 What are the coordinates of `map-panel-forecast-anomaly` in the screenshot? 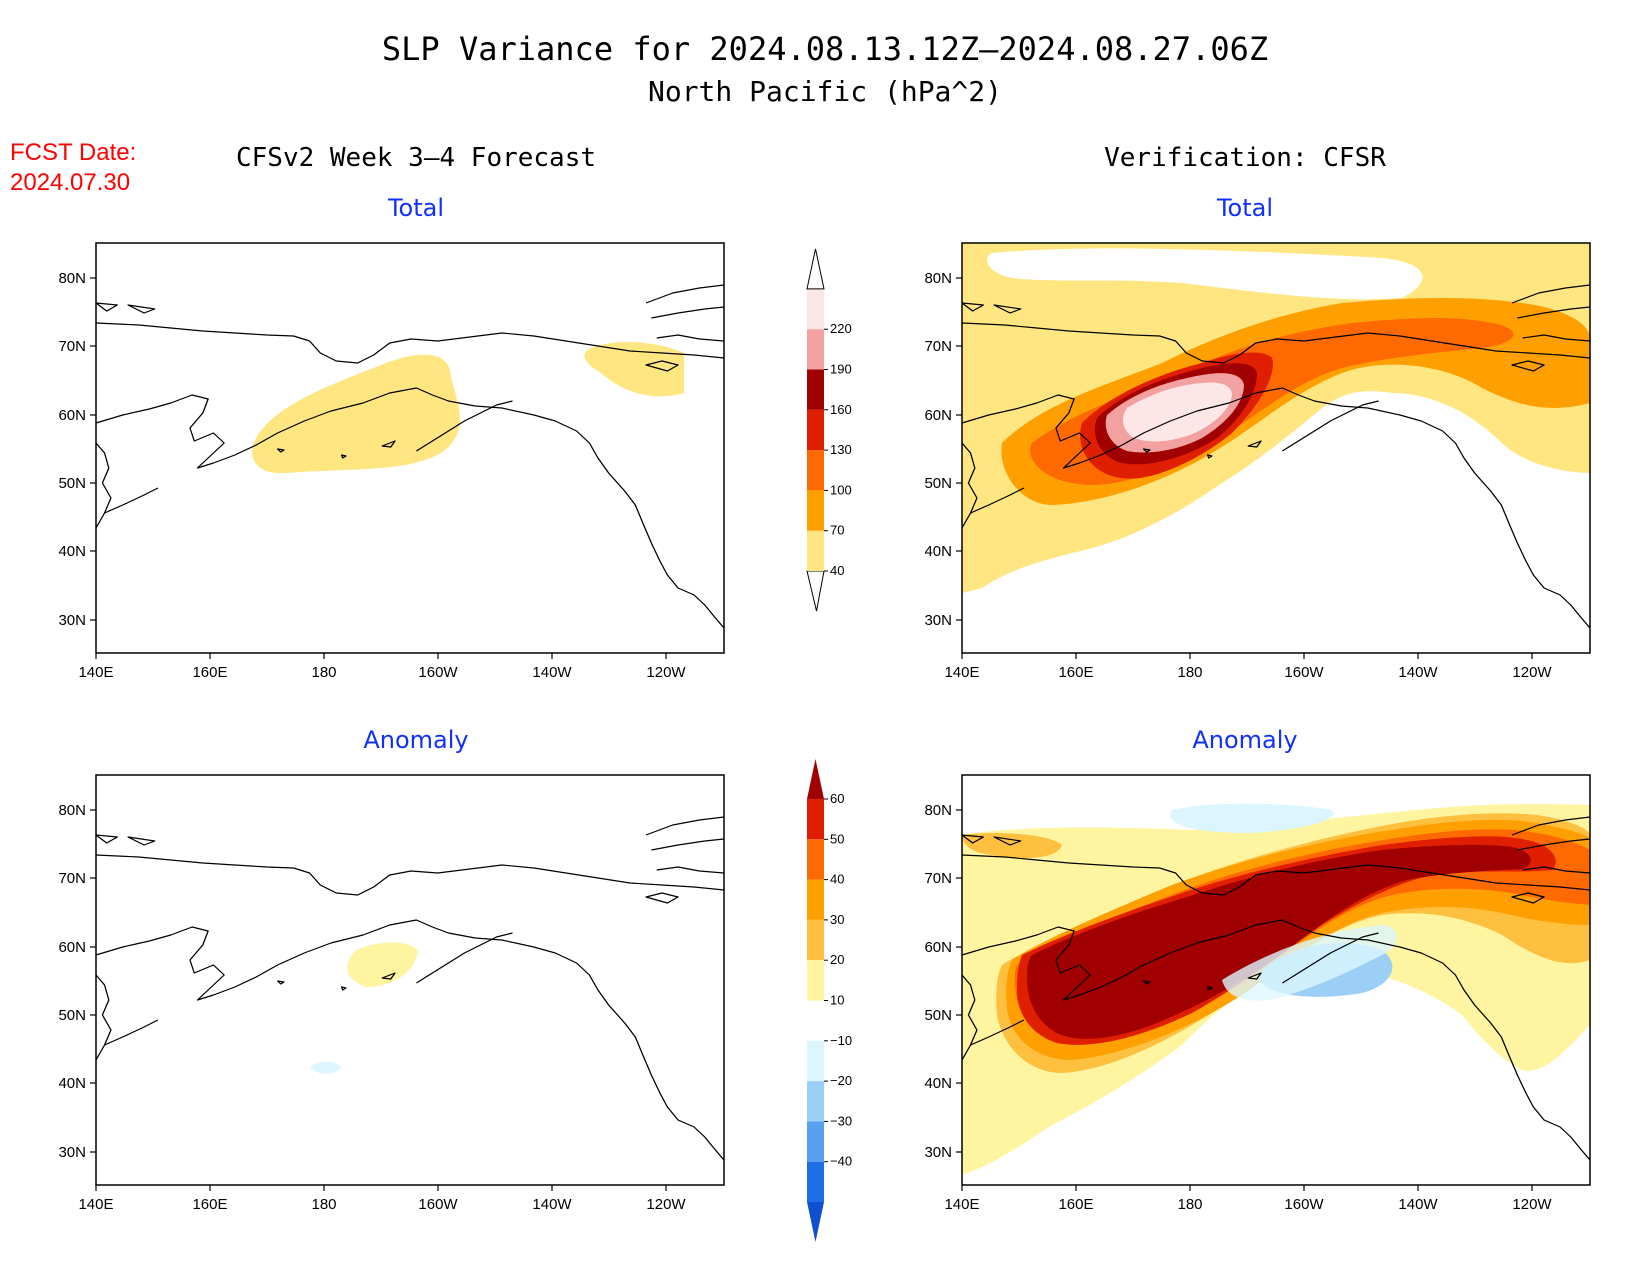 It's located at (410, 980).